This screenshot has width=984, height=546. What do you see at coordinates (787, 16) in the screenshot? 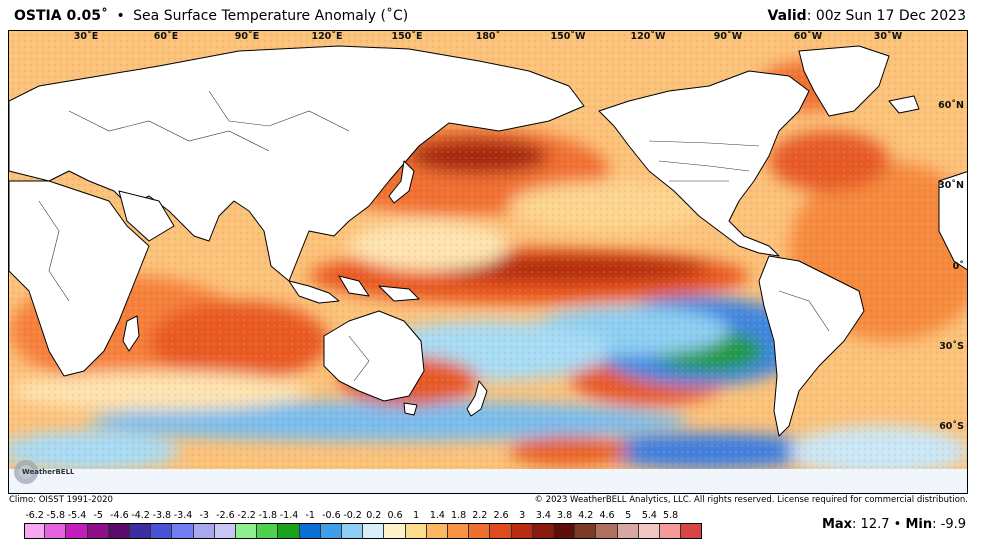
I see `valid-label: Valid` at bounding box center [787, 16].